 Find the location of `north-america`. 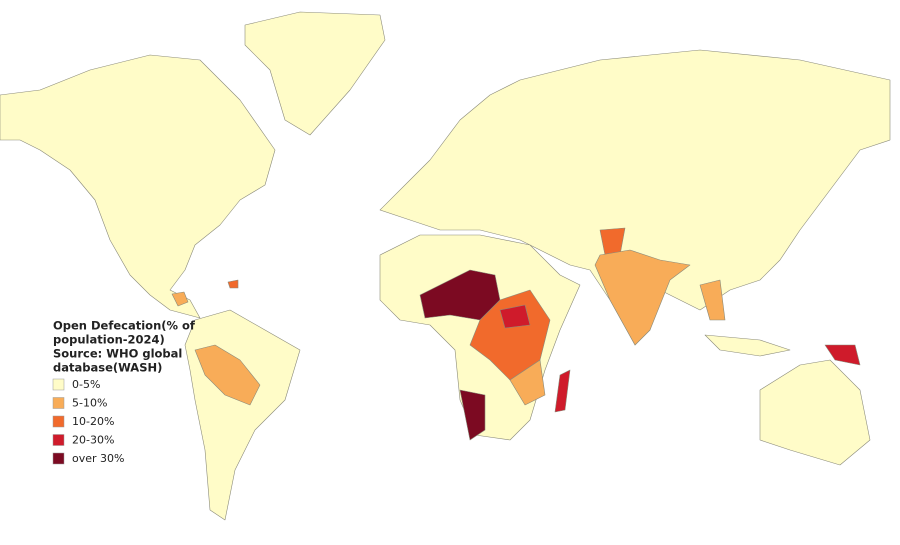

north-america is located at coordinates (138, 186).